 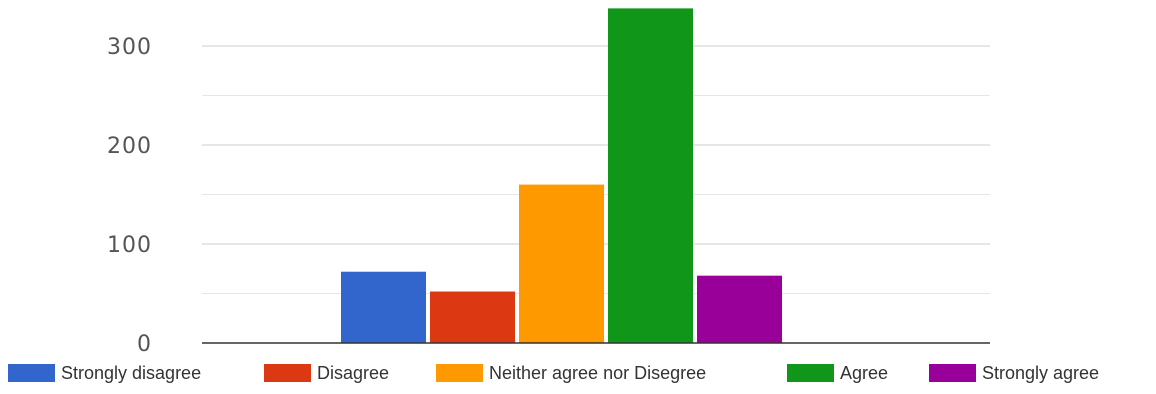 I want to click on legend-label: Disagree, so click(x=353, y=373).